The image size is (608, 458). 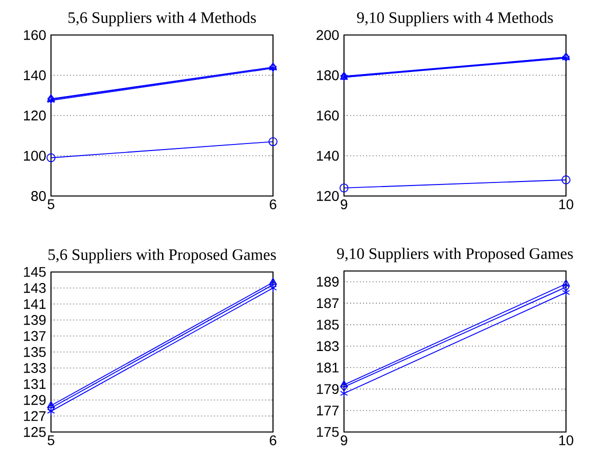 What do you see at coordinates (35, 416) in the screenshot?
I see `y-tick-label: 127` at bounding box center [35, 416].